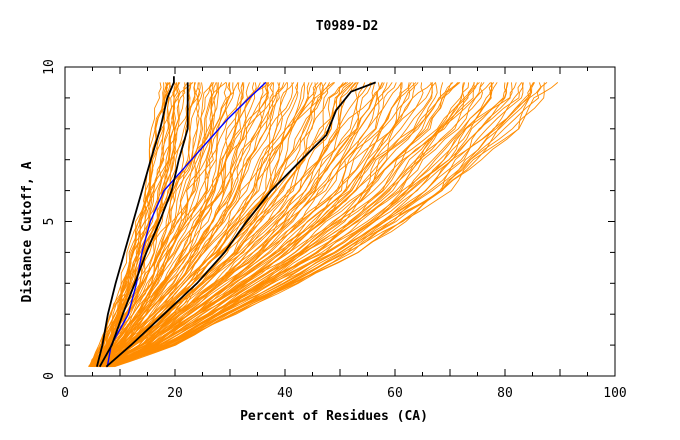 Image resolution: width=680 pixels, height=440 pixels. Describe the element at coordinates (347, 26) in the screenshot. I see `chart-title: T0989-D2` at that location.